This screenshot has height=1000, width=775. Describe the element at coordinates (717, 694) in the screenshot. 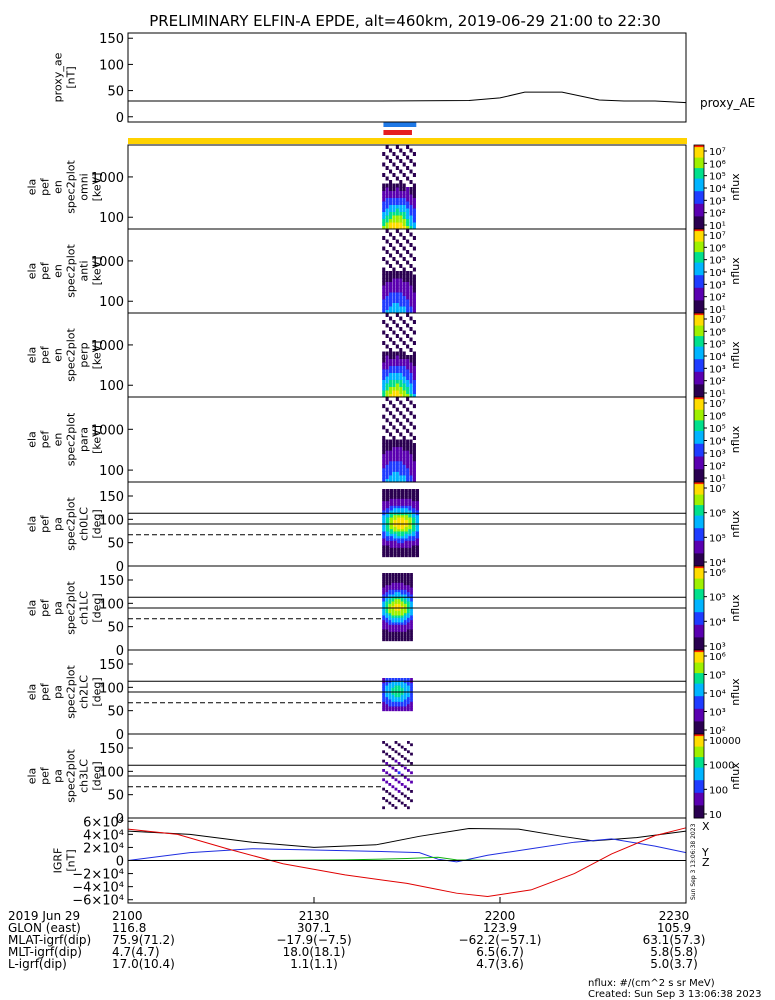

I see `colorbar-tick-label: 10⁴` at that location.